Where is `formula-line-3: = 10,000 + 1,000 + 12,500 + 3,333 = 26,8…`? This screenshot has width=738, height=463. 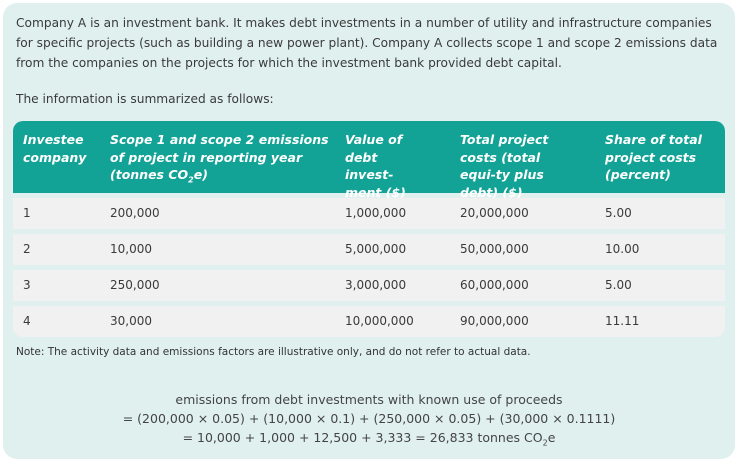
formula-line-3: = 10,000 + 1,000 + 12,500 + 3,333 = 26,8… is located at coordinates (369, 440).